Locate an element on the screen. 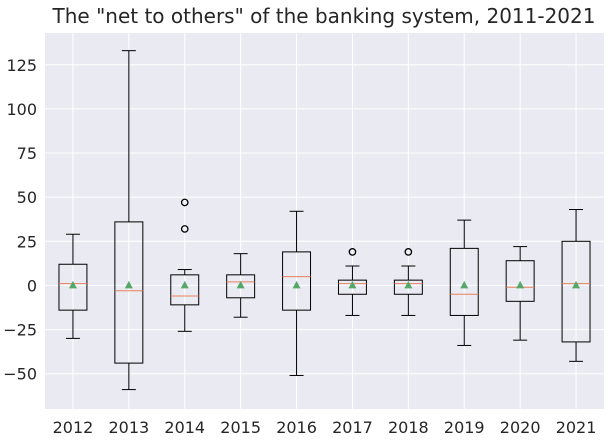 This screenshot has width=609, height=440. box-2014 is located at coordinates (185, 265).